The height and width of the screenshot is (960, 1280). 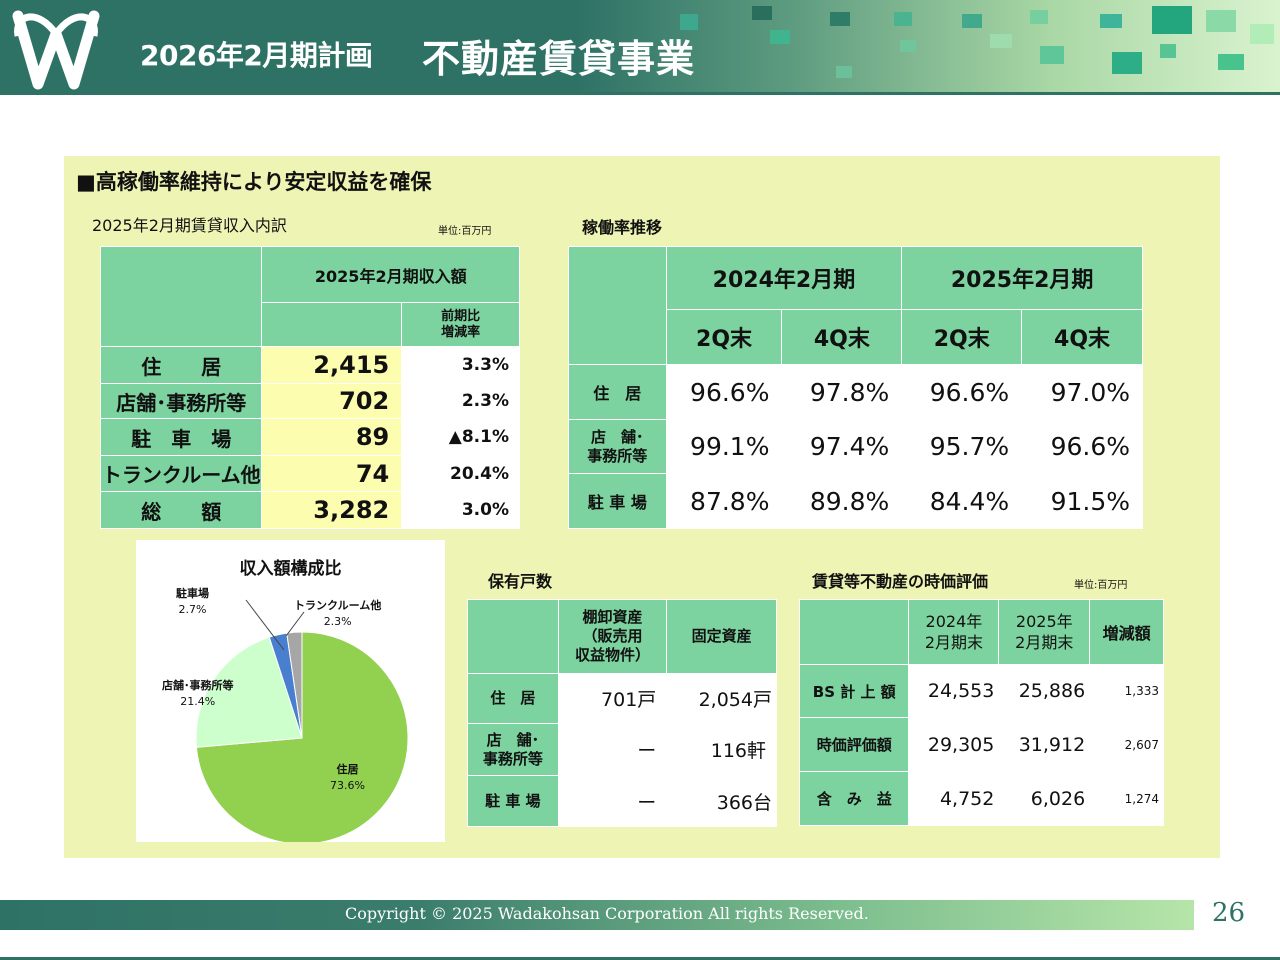 What do you see at coordinates (181, 296) in the screenshot?
I see `income-corner` at bounding box center [181, 296].